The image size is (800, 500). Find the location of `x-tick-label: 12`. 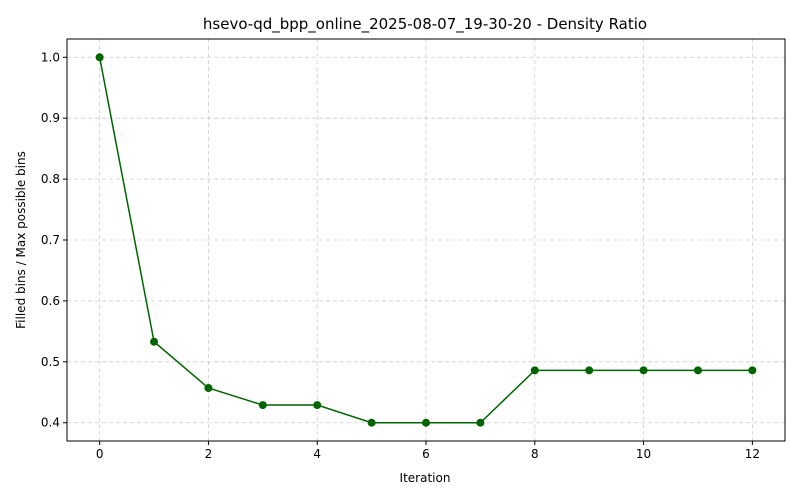

x-tick-label: 12 is located at coordinates (752, 454).